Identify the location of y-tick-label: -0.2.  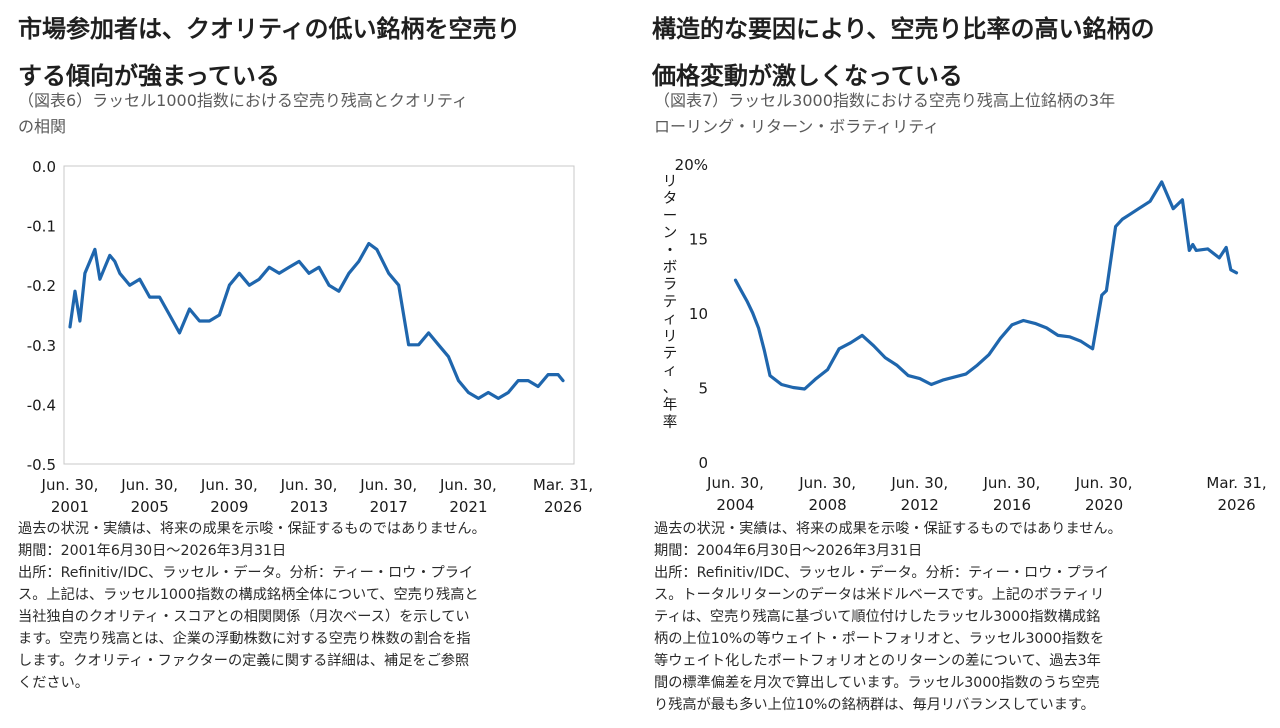
(41, 286).